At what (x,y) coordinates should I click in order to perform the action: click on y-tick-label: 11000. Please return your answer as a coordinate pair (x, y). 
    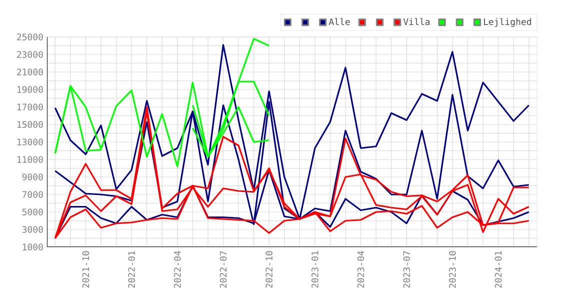
    Looking at the image, I should click on (30, 159).